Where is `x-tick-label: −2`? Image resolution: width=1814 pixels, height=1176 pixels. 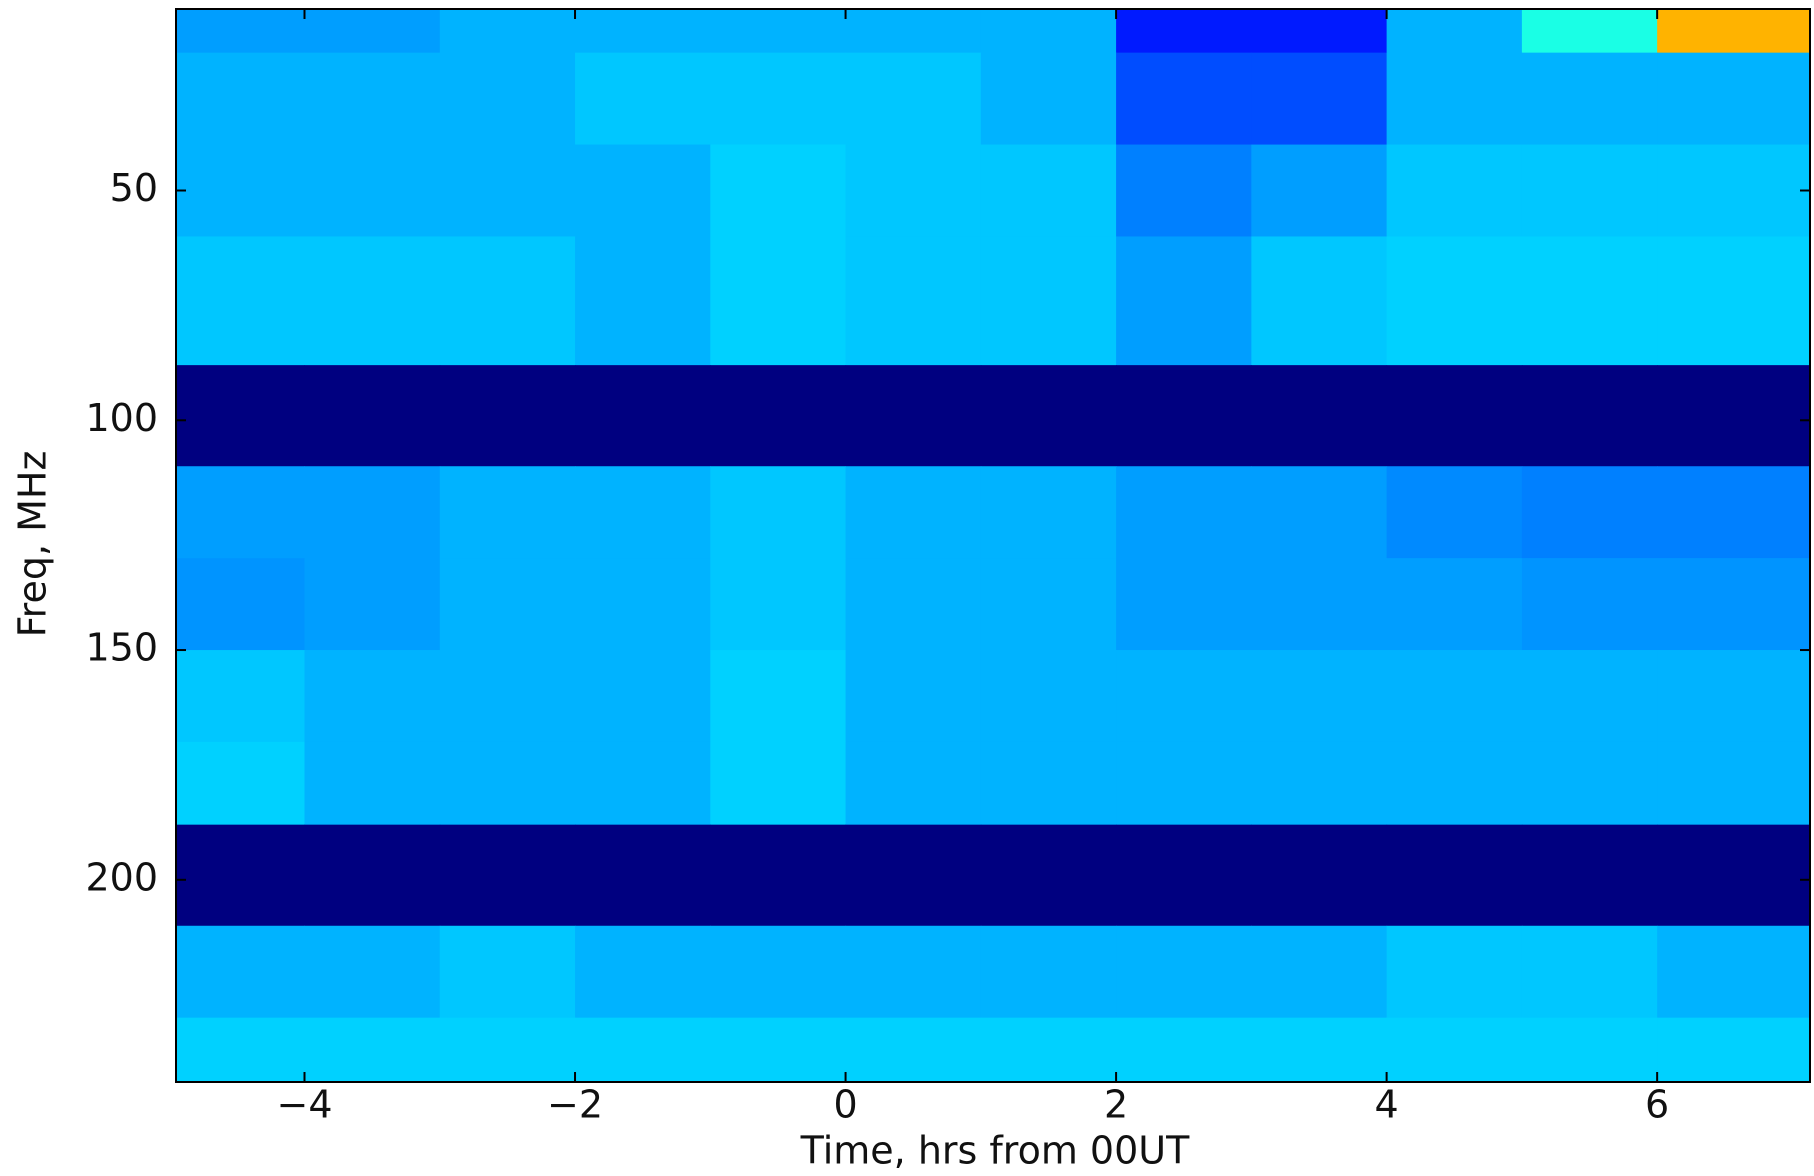
x-tick-label: −2 is located at coordinates (575, 1105).